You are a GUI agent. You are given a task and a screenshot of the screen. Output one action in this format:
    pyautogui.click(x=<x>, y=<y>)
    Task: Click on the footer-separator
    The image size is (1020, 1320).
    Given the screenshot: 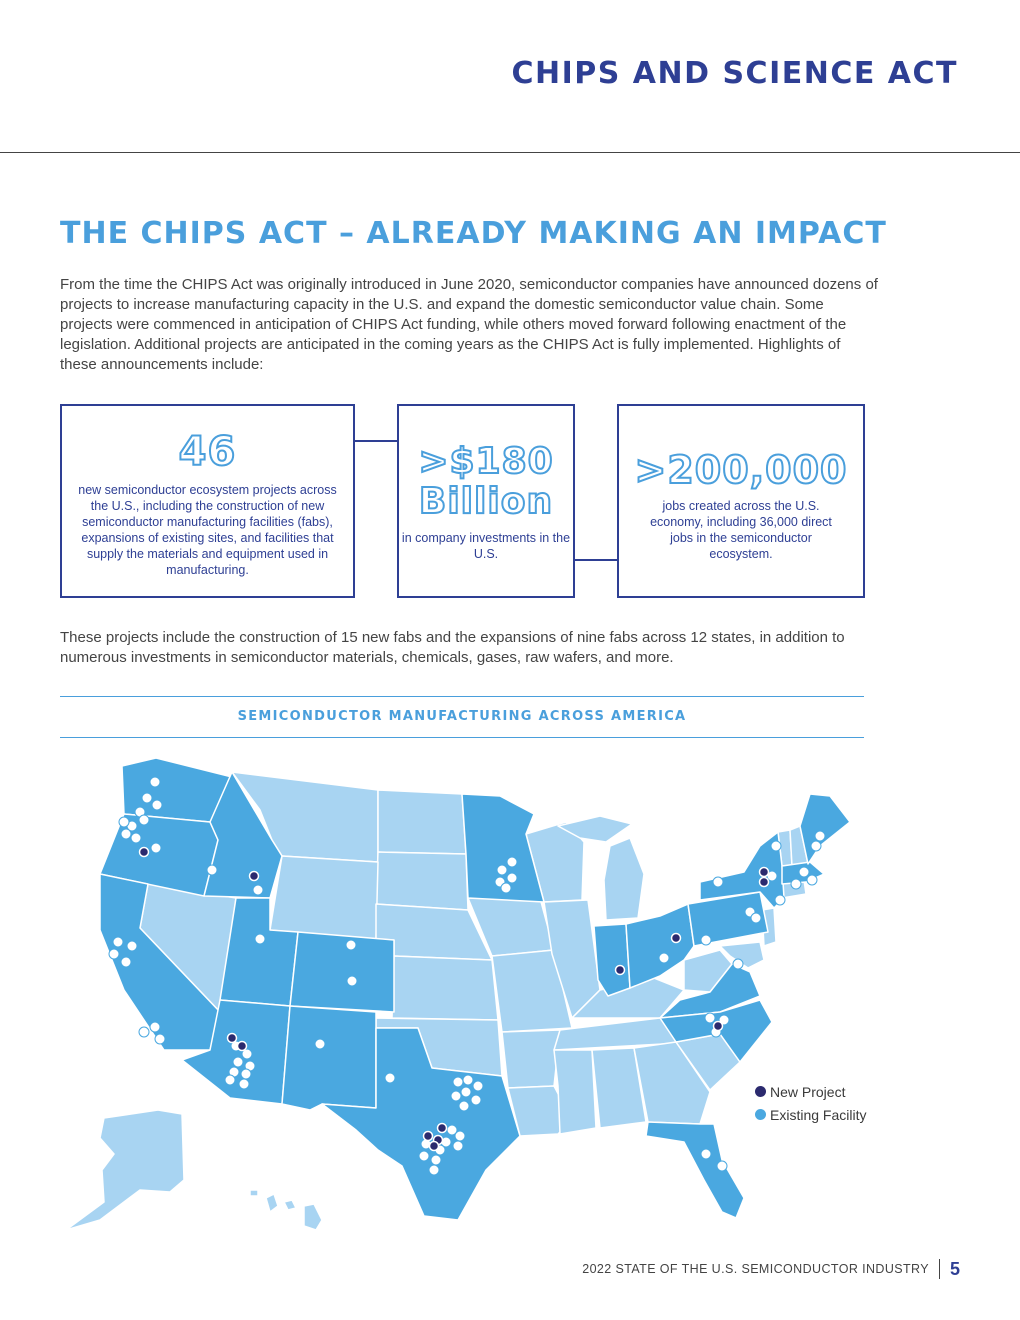 What is the action you would take?
    pyautogui.click(x=939, y=1269)
    